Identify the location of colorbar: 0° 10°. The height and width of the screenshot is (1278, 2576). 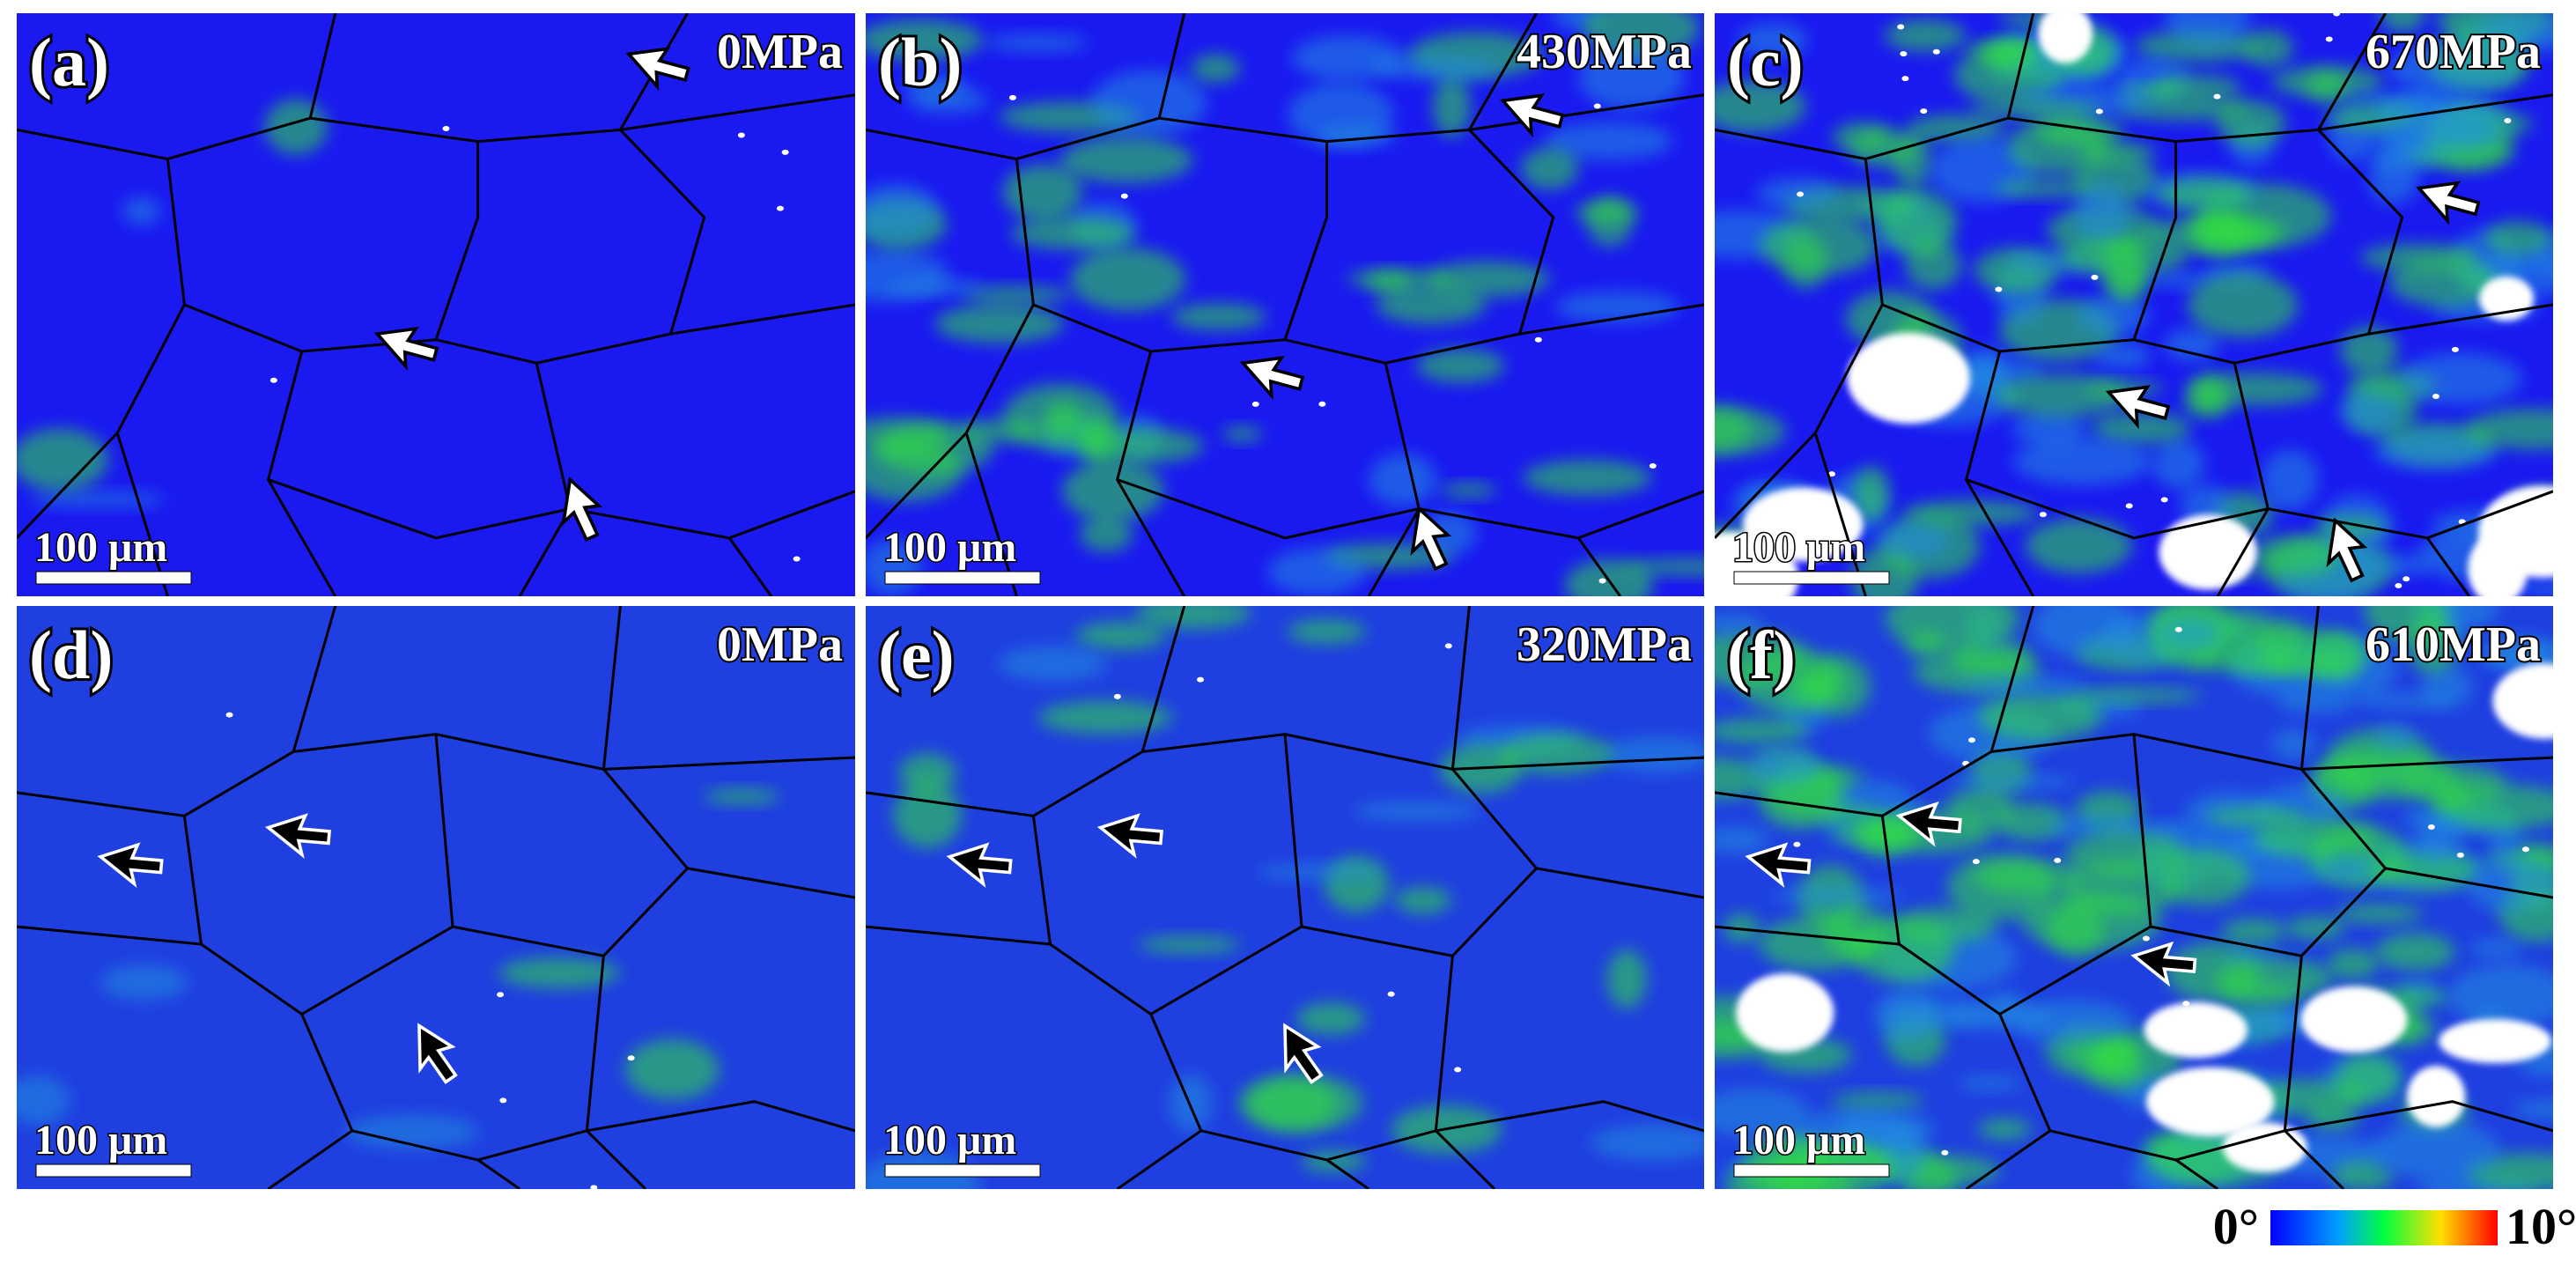
(2394, 1226).